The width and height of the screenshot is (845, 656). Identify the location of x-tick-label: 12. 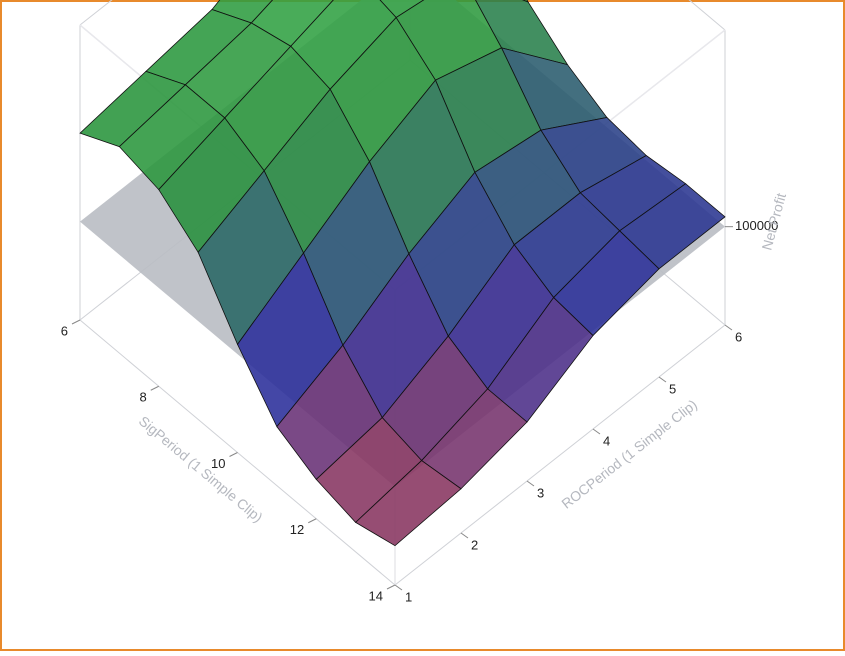
(297, 529).